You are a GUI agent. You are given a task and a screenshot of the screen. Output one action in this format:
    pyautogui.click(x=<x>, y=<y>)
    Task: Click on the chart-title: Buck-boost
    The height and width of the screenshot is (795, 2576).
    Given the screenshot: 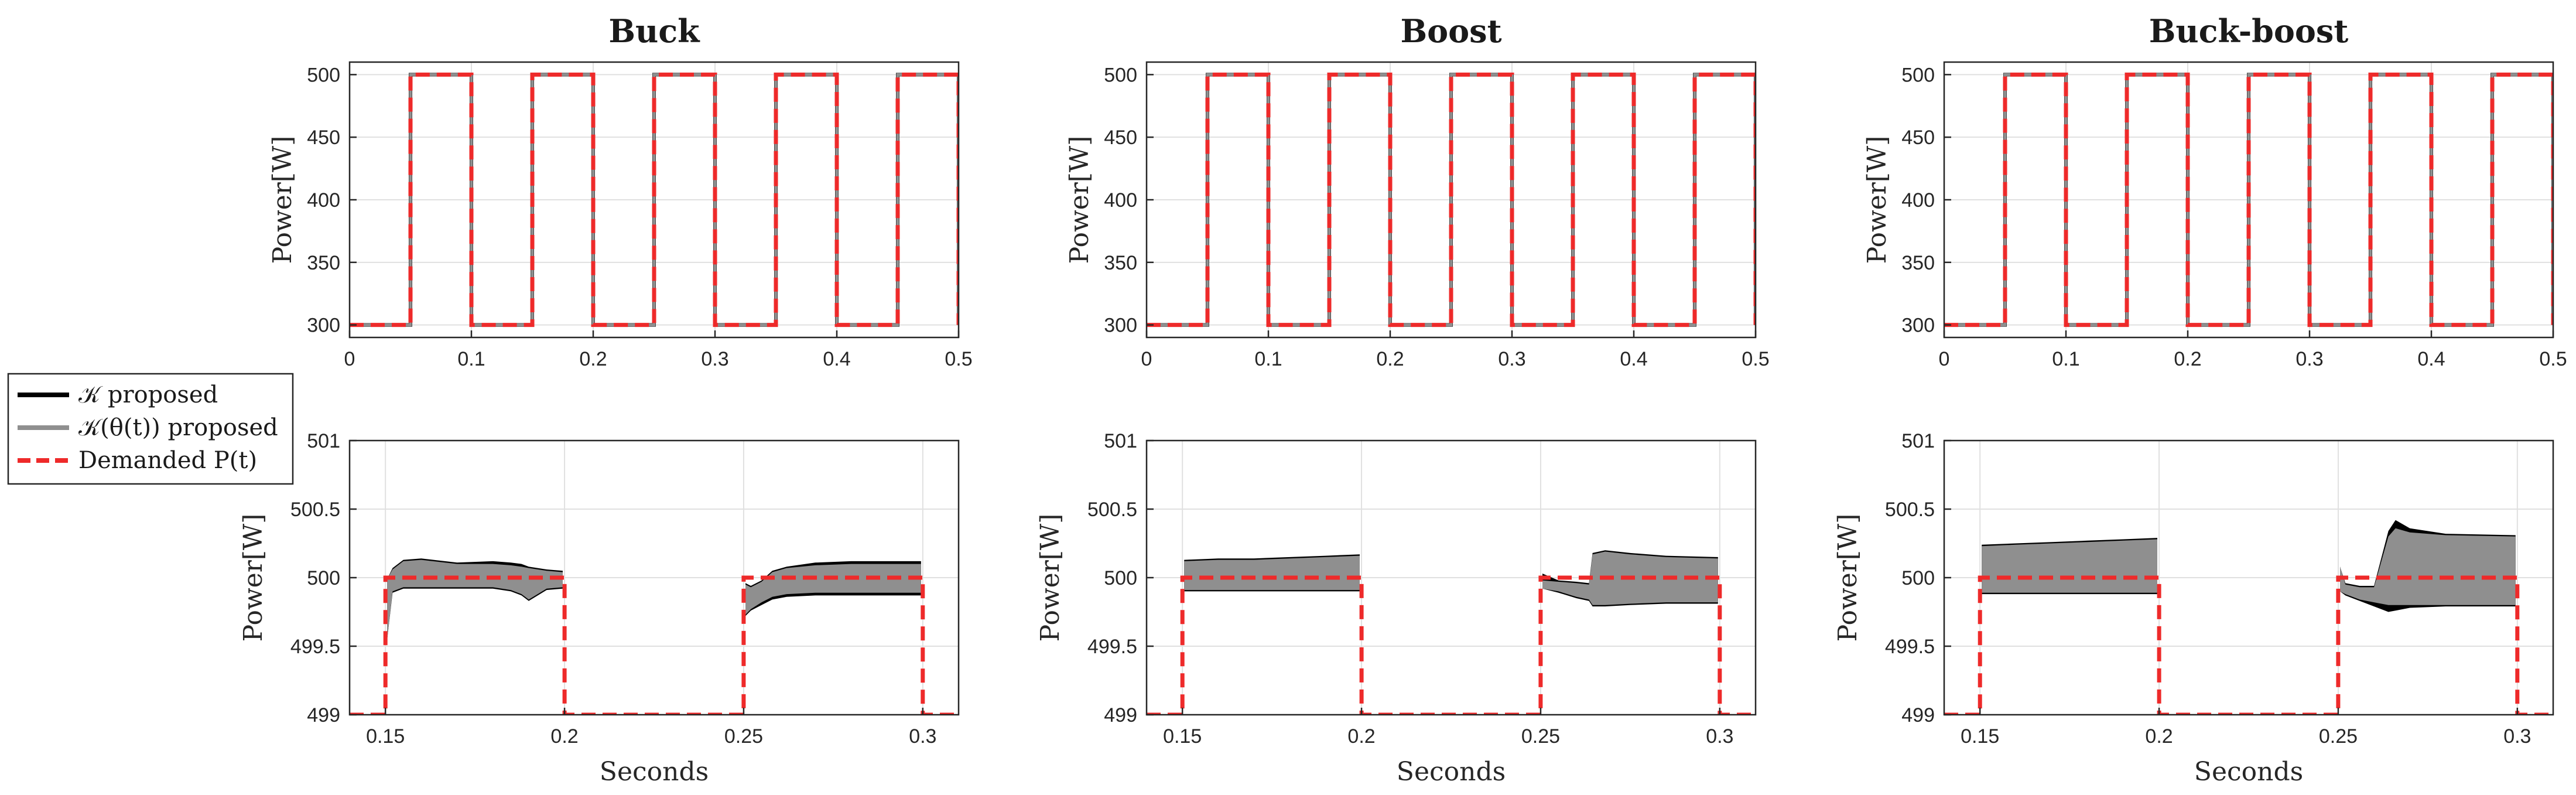 What is the action you would take?
    pyautogui.click(x=2249, y=31)
    